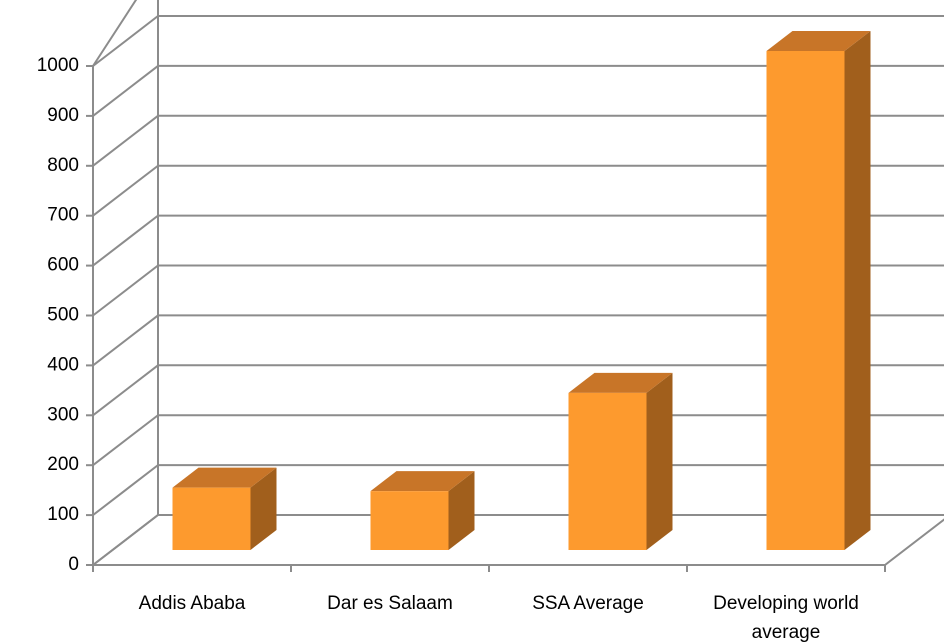  What do you see at coordinates (63, 414) in the screenshot?
I see `y-tick-label: 300` at bounding box center [63, 414].